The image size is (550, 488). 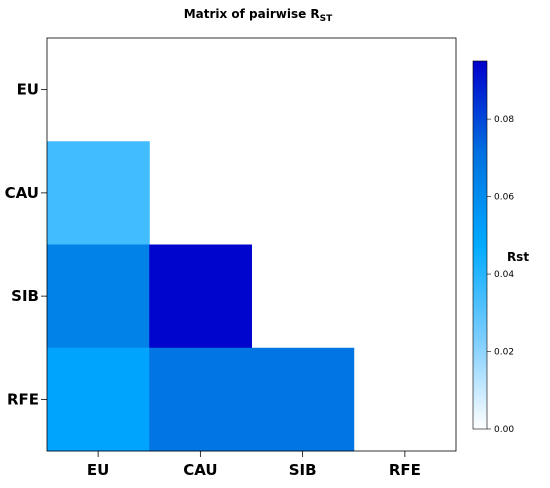 What do you see at coordinates (98, 193) in the screenshot?
I see `cell-cau-eu` at bounding box center [98, 193].